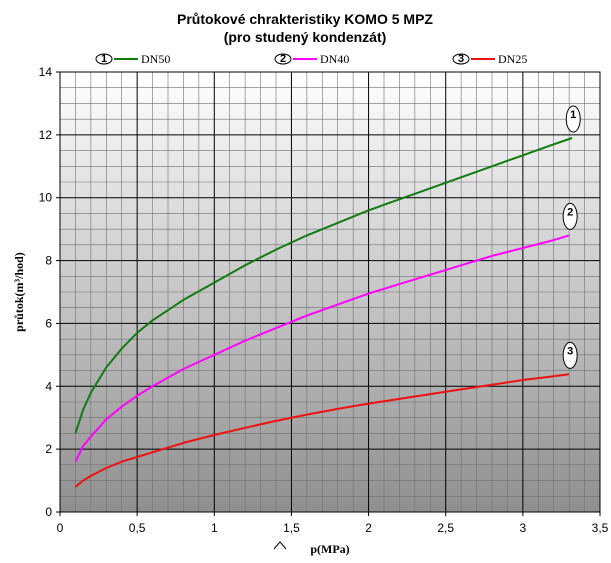 The height and width of the screenshot is (563, 611). What do you see at coordinates (489, 59) in the screenshot?
I see `legend-item-dn25: 3 DN25` at bounding box center [489, 59].